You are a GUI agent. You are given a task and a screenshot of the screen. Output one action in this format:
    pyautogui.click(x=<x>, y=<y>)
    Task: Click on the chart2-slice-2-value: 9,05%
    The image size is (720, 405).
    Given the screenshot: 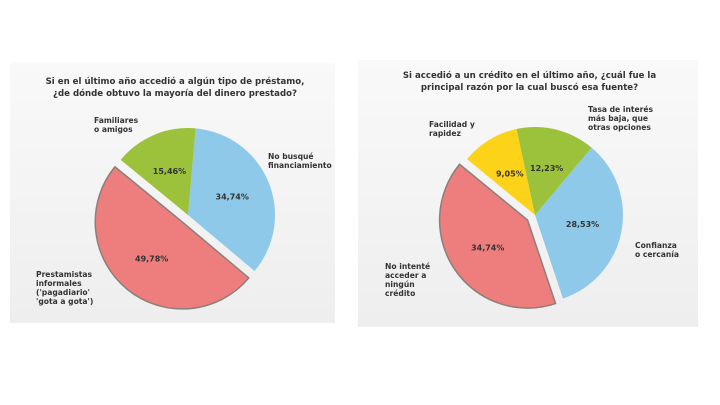 What is the action you would take?
    pyautogui.click(x=510, y=174)
    